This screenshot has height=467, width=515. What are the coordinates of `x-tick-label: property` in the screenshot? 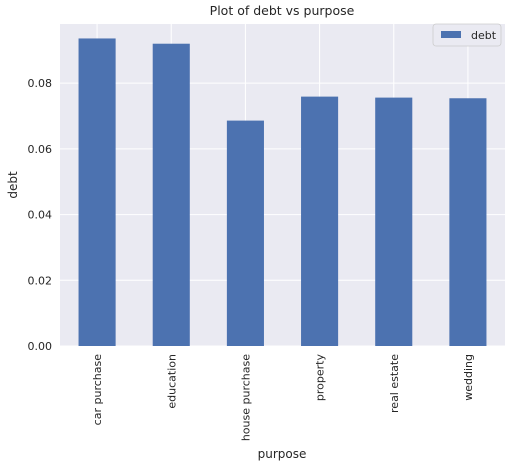 It's located at (320, 378).